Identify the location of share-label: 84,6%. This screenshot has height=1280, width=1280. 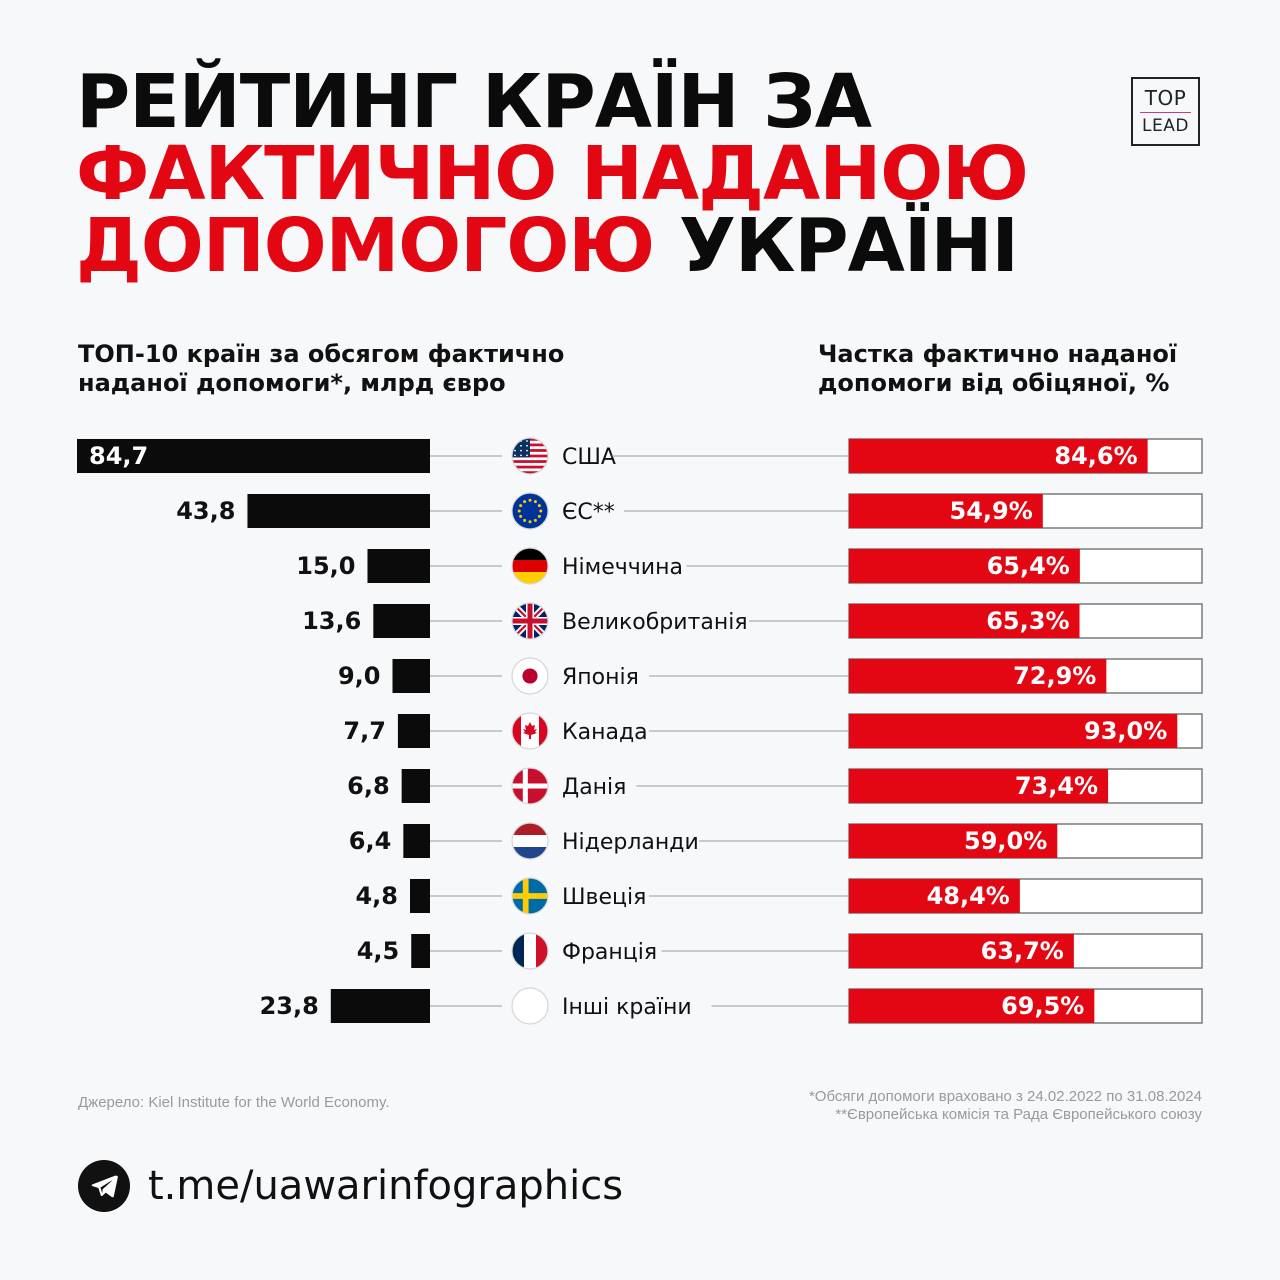
(1095, 456).